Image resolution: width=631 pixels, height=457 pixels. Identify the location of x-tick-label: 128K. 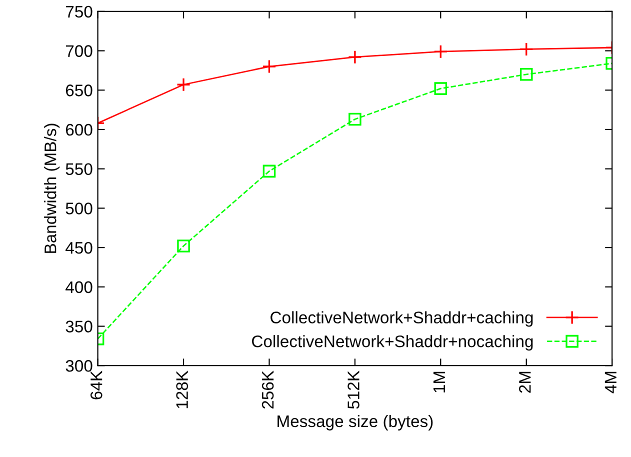
(182, 389).